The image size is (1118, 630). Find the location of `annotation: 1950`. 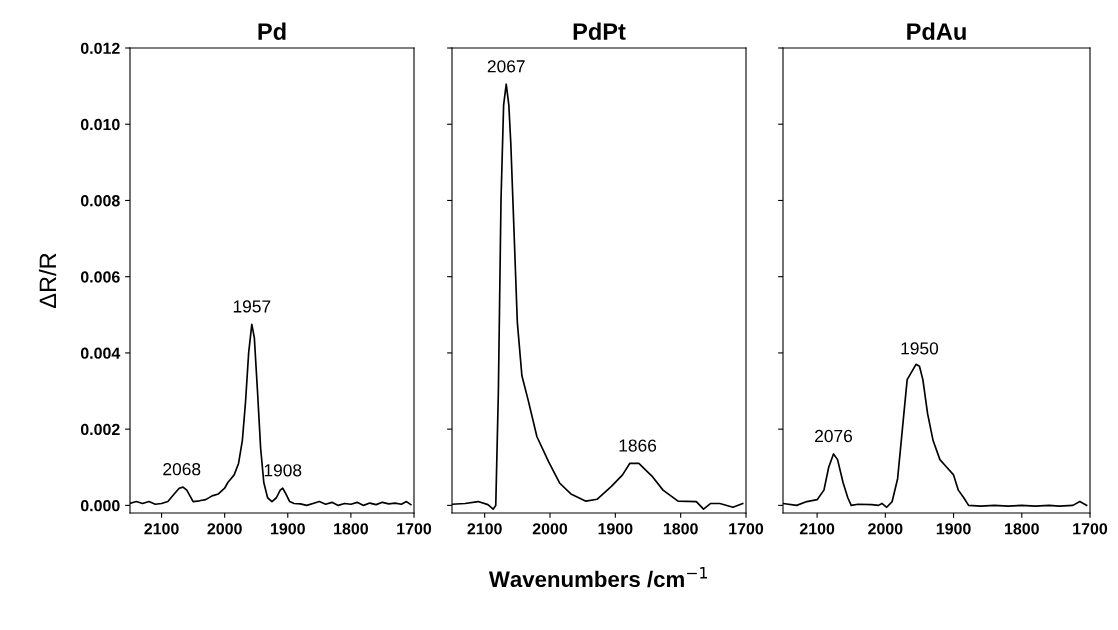

annotation: 1950 is located at coordinates (920, 348).